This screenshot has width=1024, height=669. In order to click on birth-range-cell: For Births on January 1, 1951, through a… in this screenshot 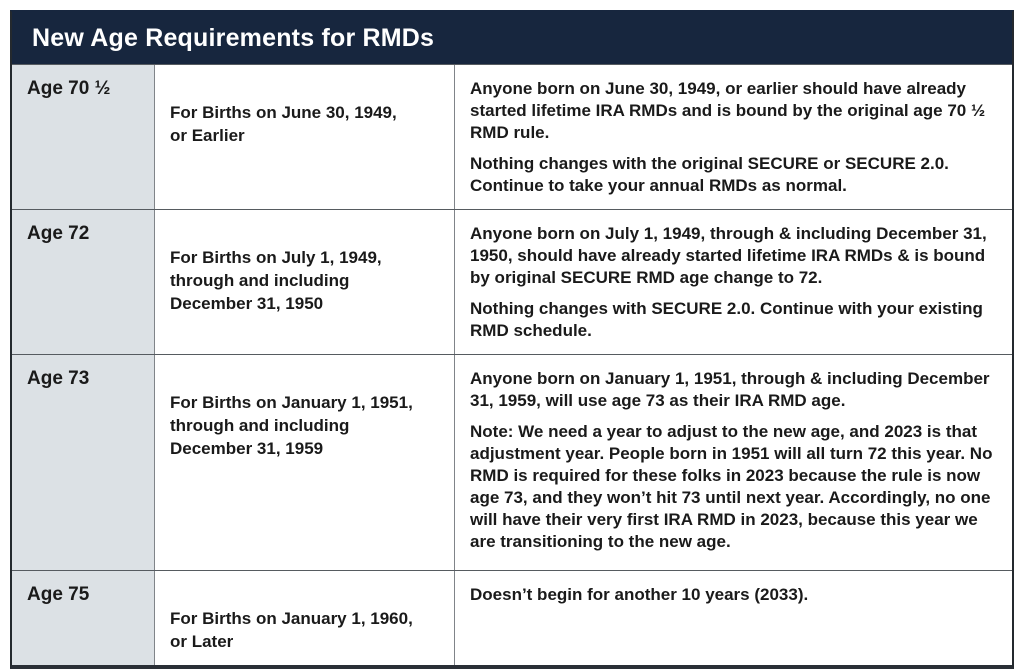, I will do `click(305, 462)`.